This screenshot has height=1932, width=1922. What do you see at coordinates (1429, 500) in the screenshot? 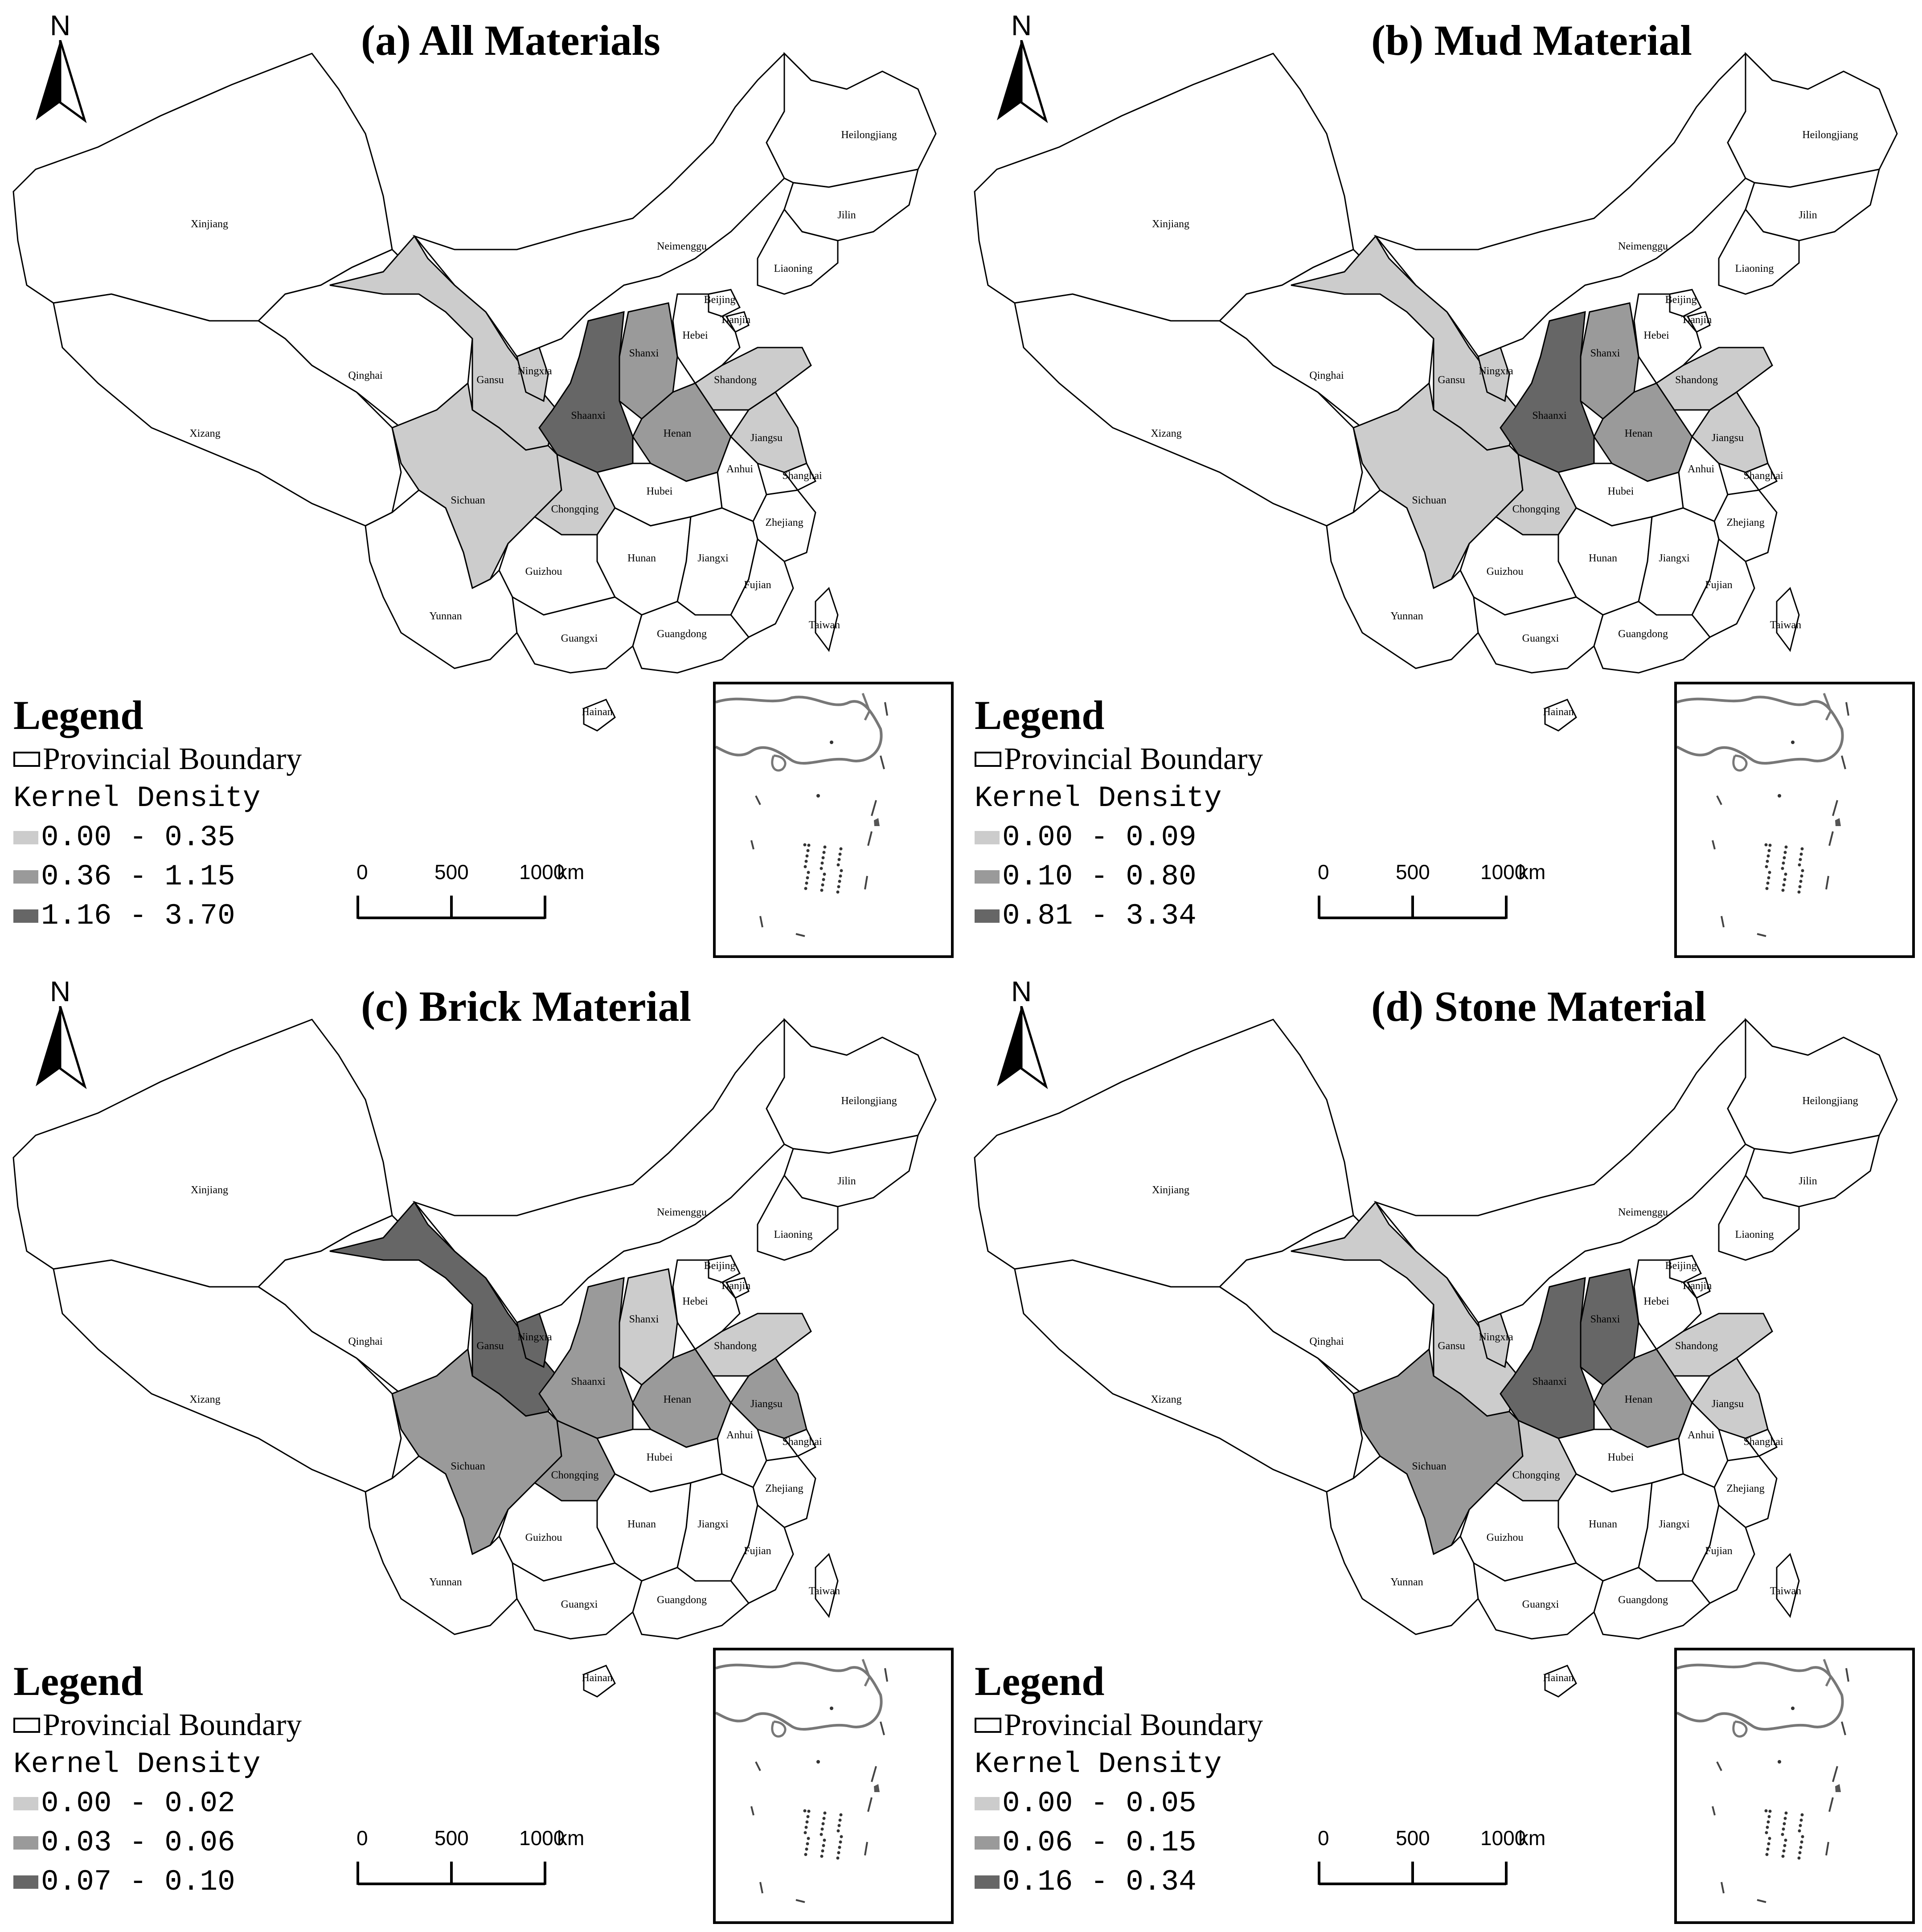
I see `province-label-sichuan: Sichuan` at bounding box center [1429, 500].